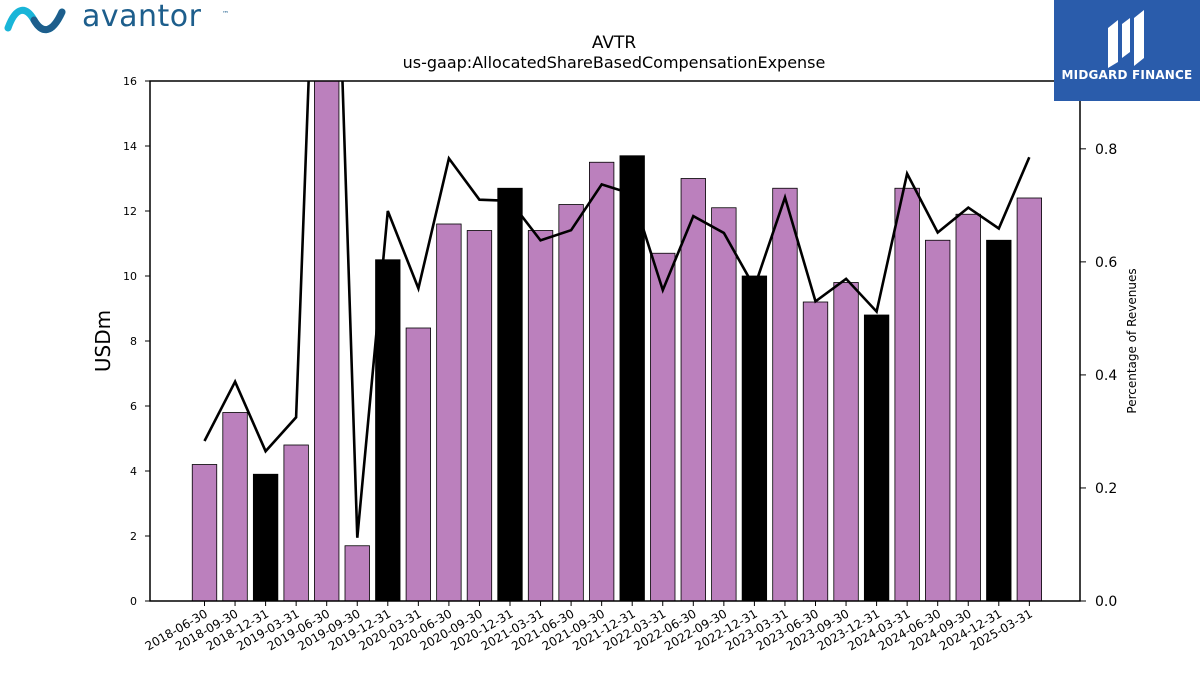  I want to click on y-axis-ticks: 0 2 4 6 8 10 12 14 16, so click(136, 341).